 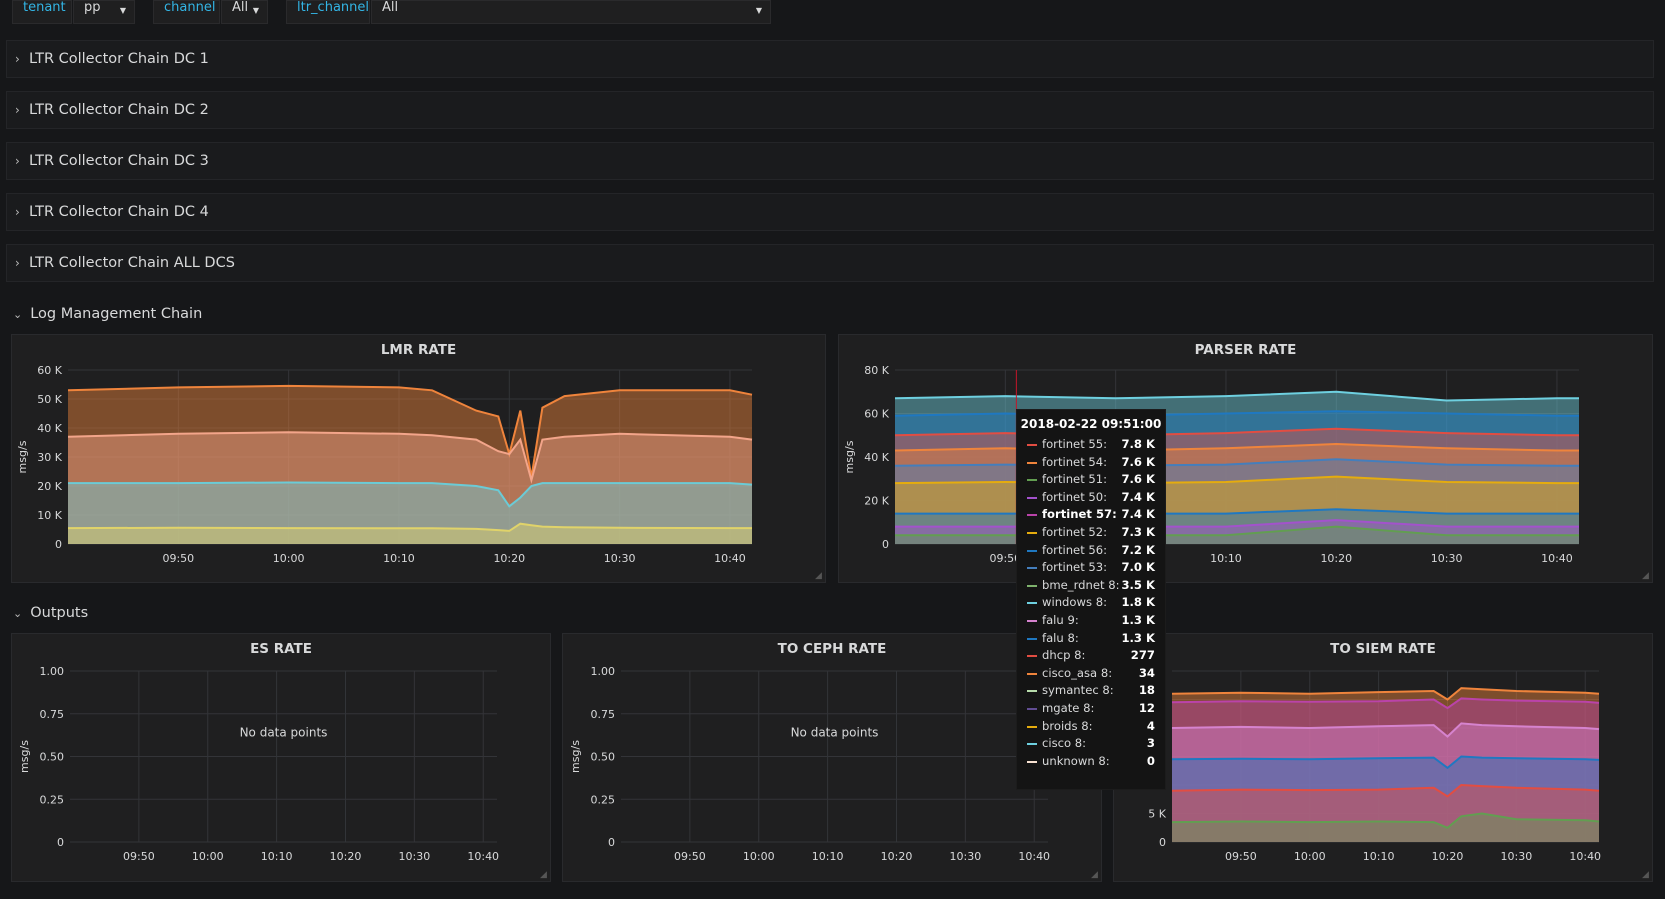 I want to click on y-tick-label: 10 K, so click(x=49, y=515).